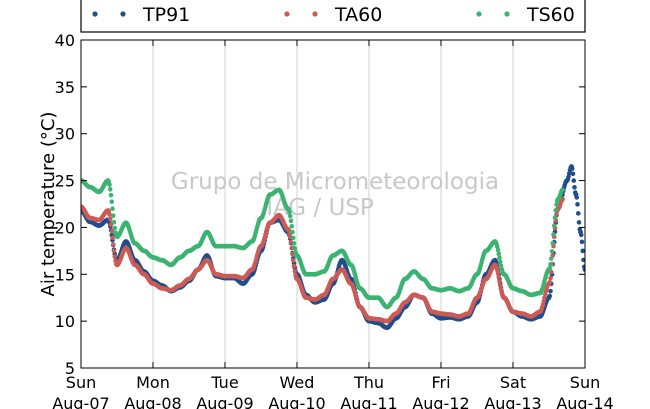 The image size is (650, 409). I want to click on x-tick-label-date: Aug-11, so click(368, 401).